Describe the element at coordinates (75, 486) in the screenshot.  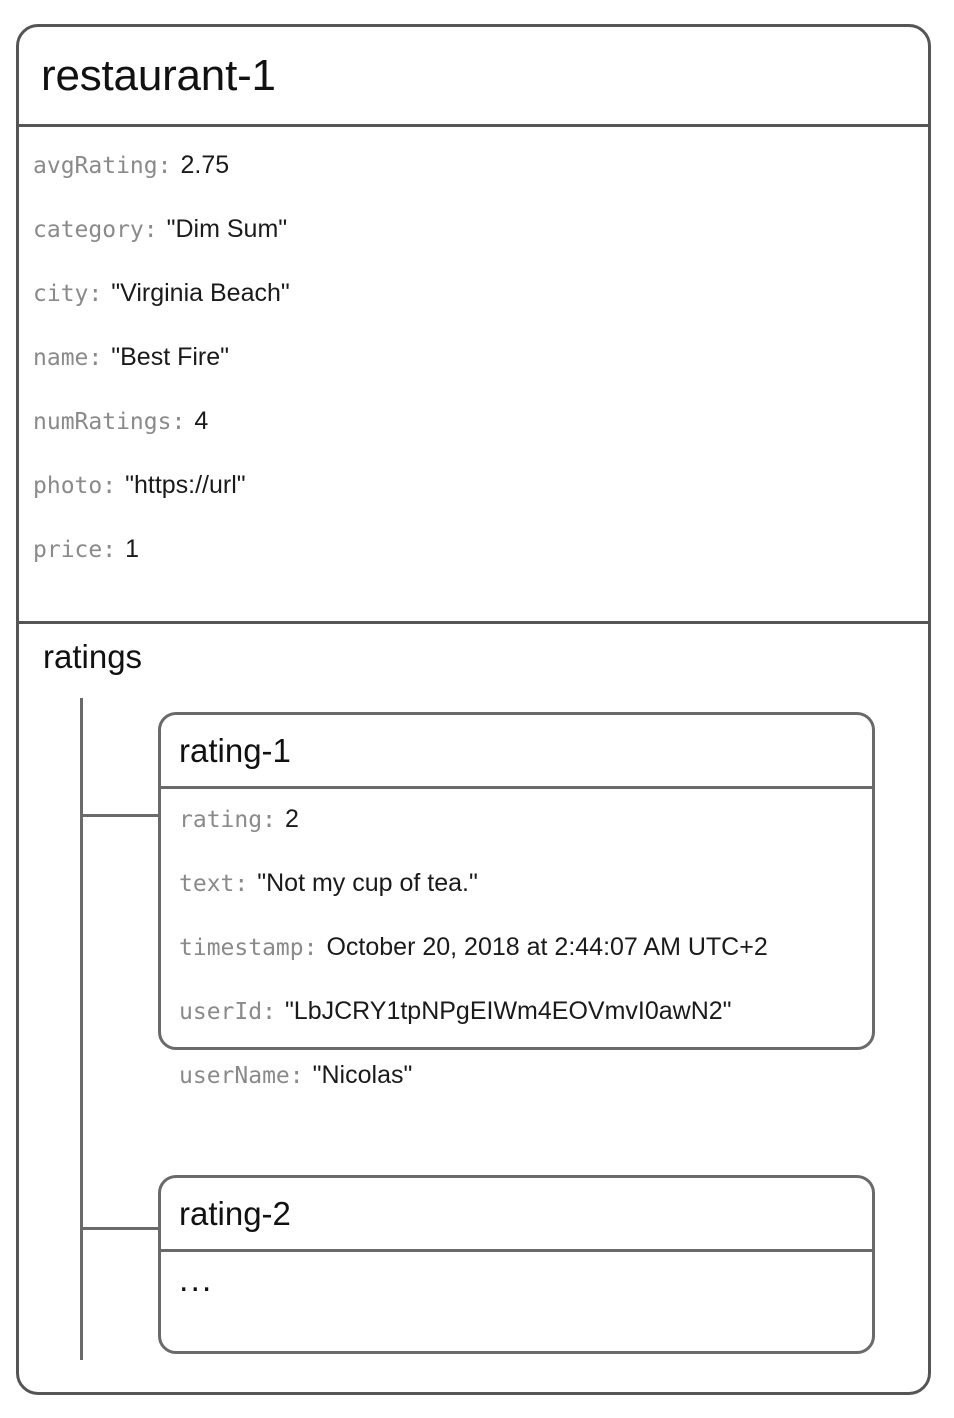
I see `field-key-photo: photo:` at that location.